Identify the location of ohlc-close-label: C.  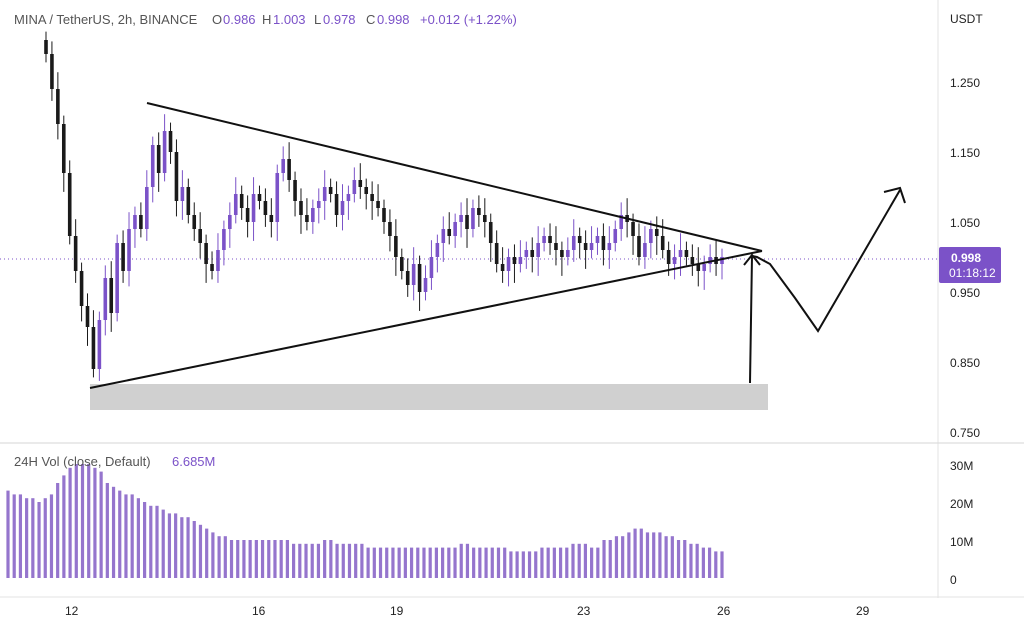
(370, 19).